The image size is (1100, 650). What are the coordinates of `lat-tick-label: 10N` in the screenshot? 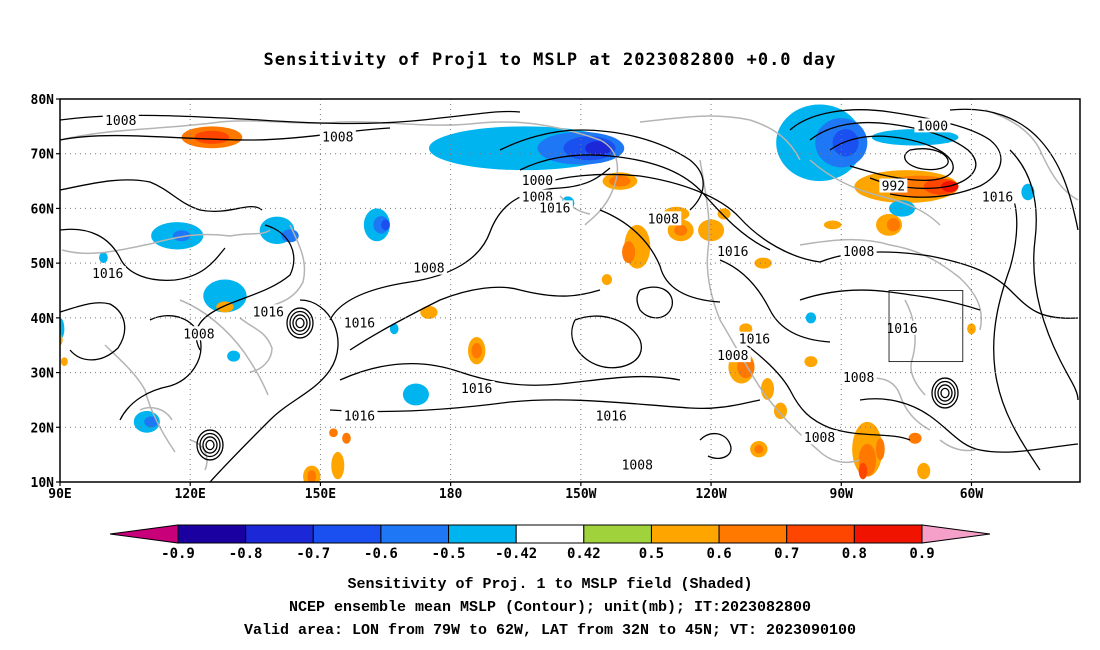 It's located at (43, 483).